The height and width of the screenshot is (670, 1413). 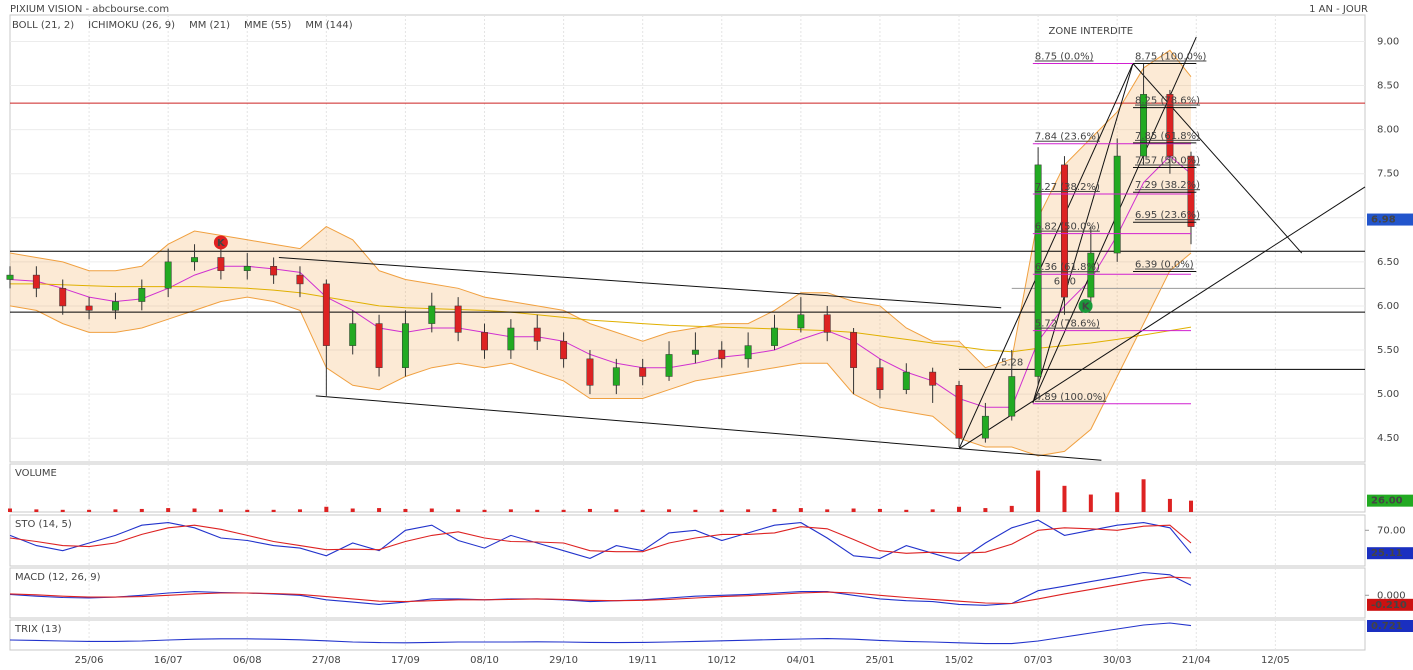 What do you see at coordinates (959, 660) in the screenshot?
I see `x-tick-label: 15/02` at bounding box center [959, 660].